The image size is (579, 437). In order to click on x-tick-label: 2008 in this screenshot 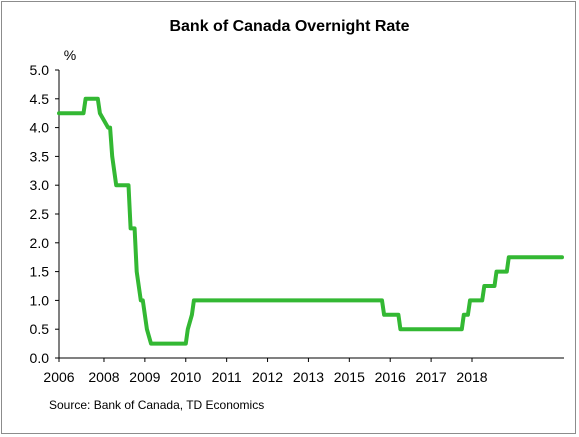, I will do `click(103, 377)`.